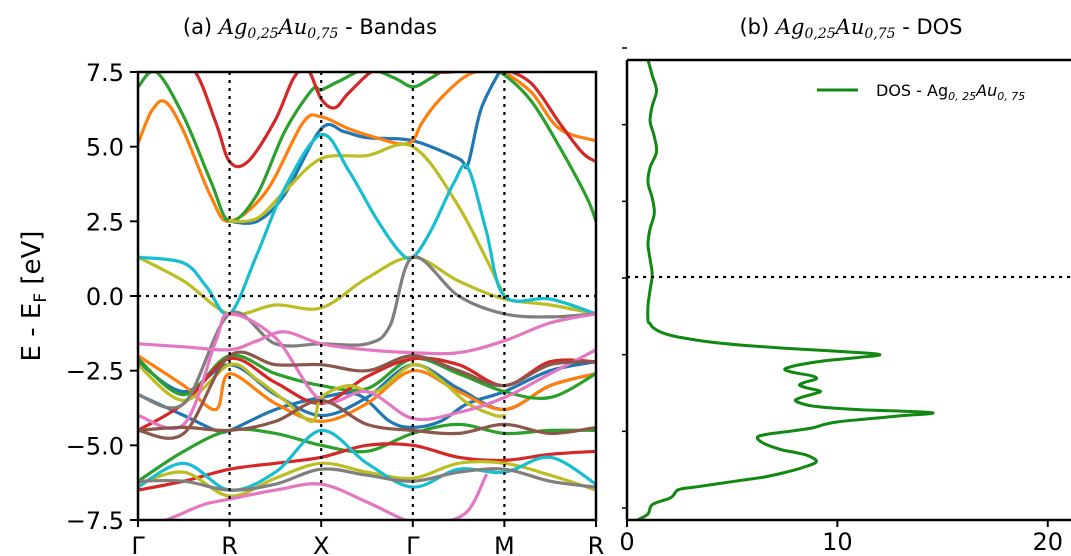 The height and width of the screenshot is (556, 1071). What do you see at coordinates (837, 542) in the screenshot?
I see `dos-x-tick-label: 10` at bounding box center [837, 542].